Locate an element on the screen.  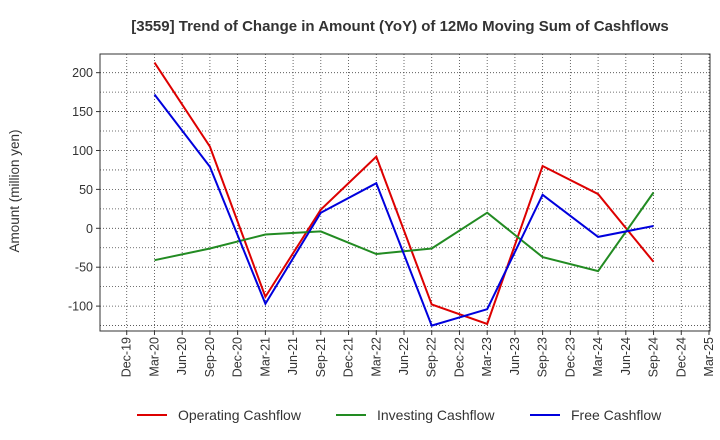
x-tick-label: Dec-22 is located at coordinates (459, 357).